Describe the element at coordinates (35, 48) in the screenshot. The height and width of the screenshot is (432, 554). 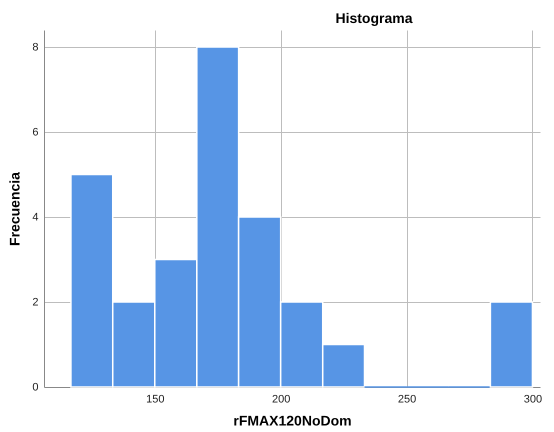
I see `y-tick-label: 8` at that location.